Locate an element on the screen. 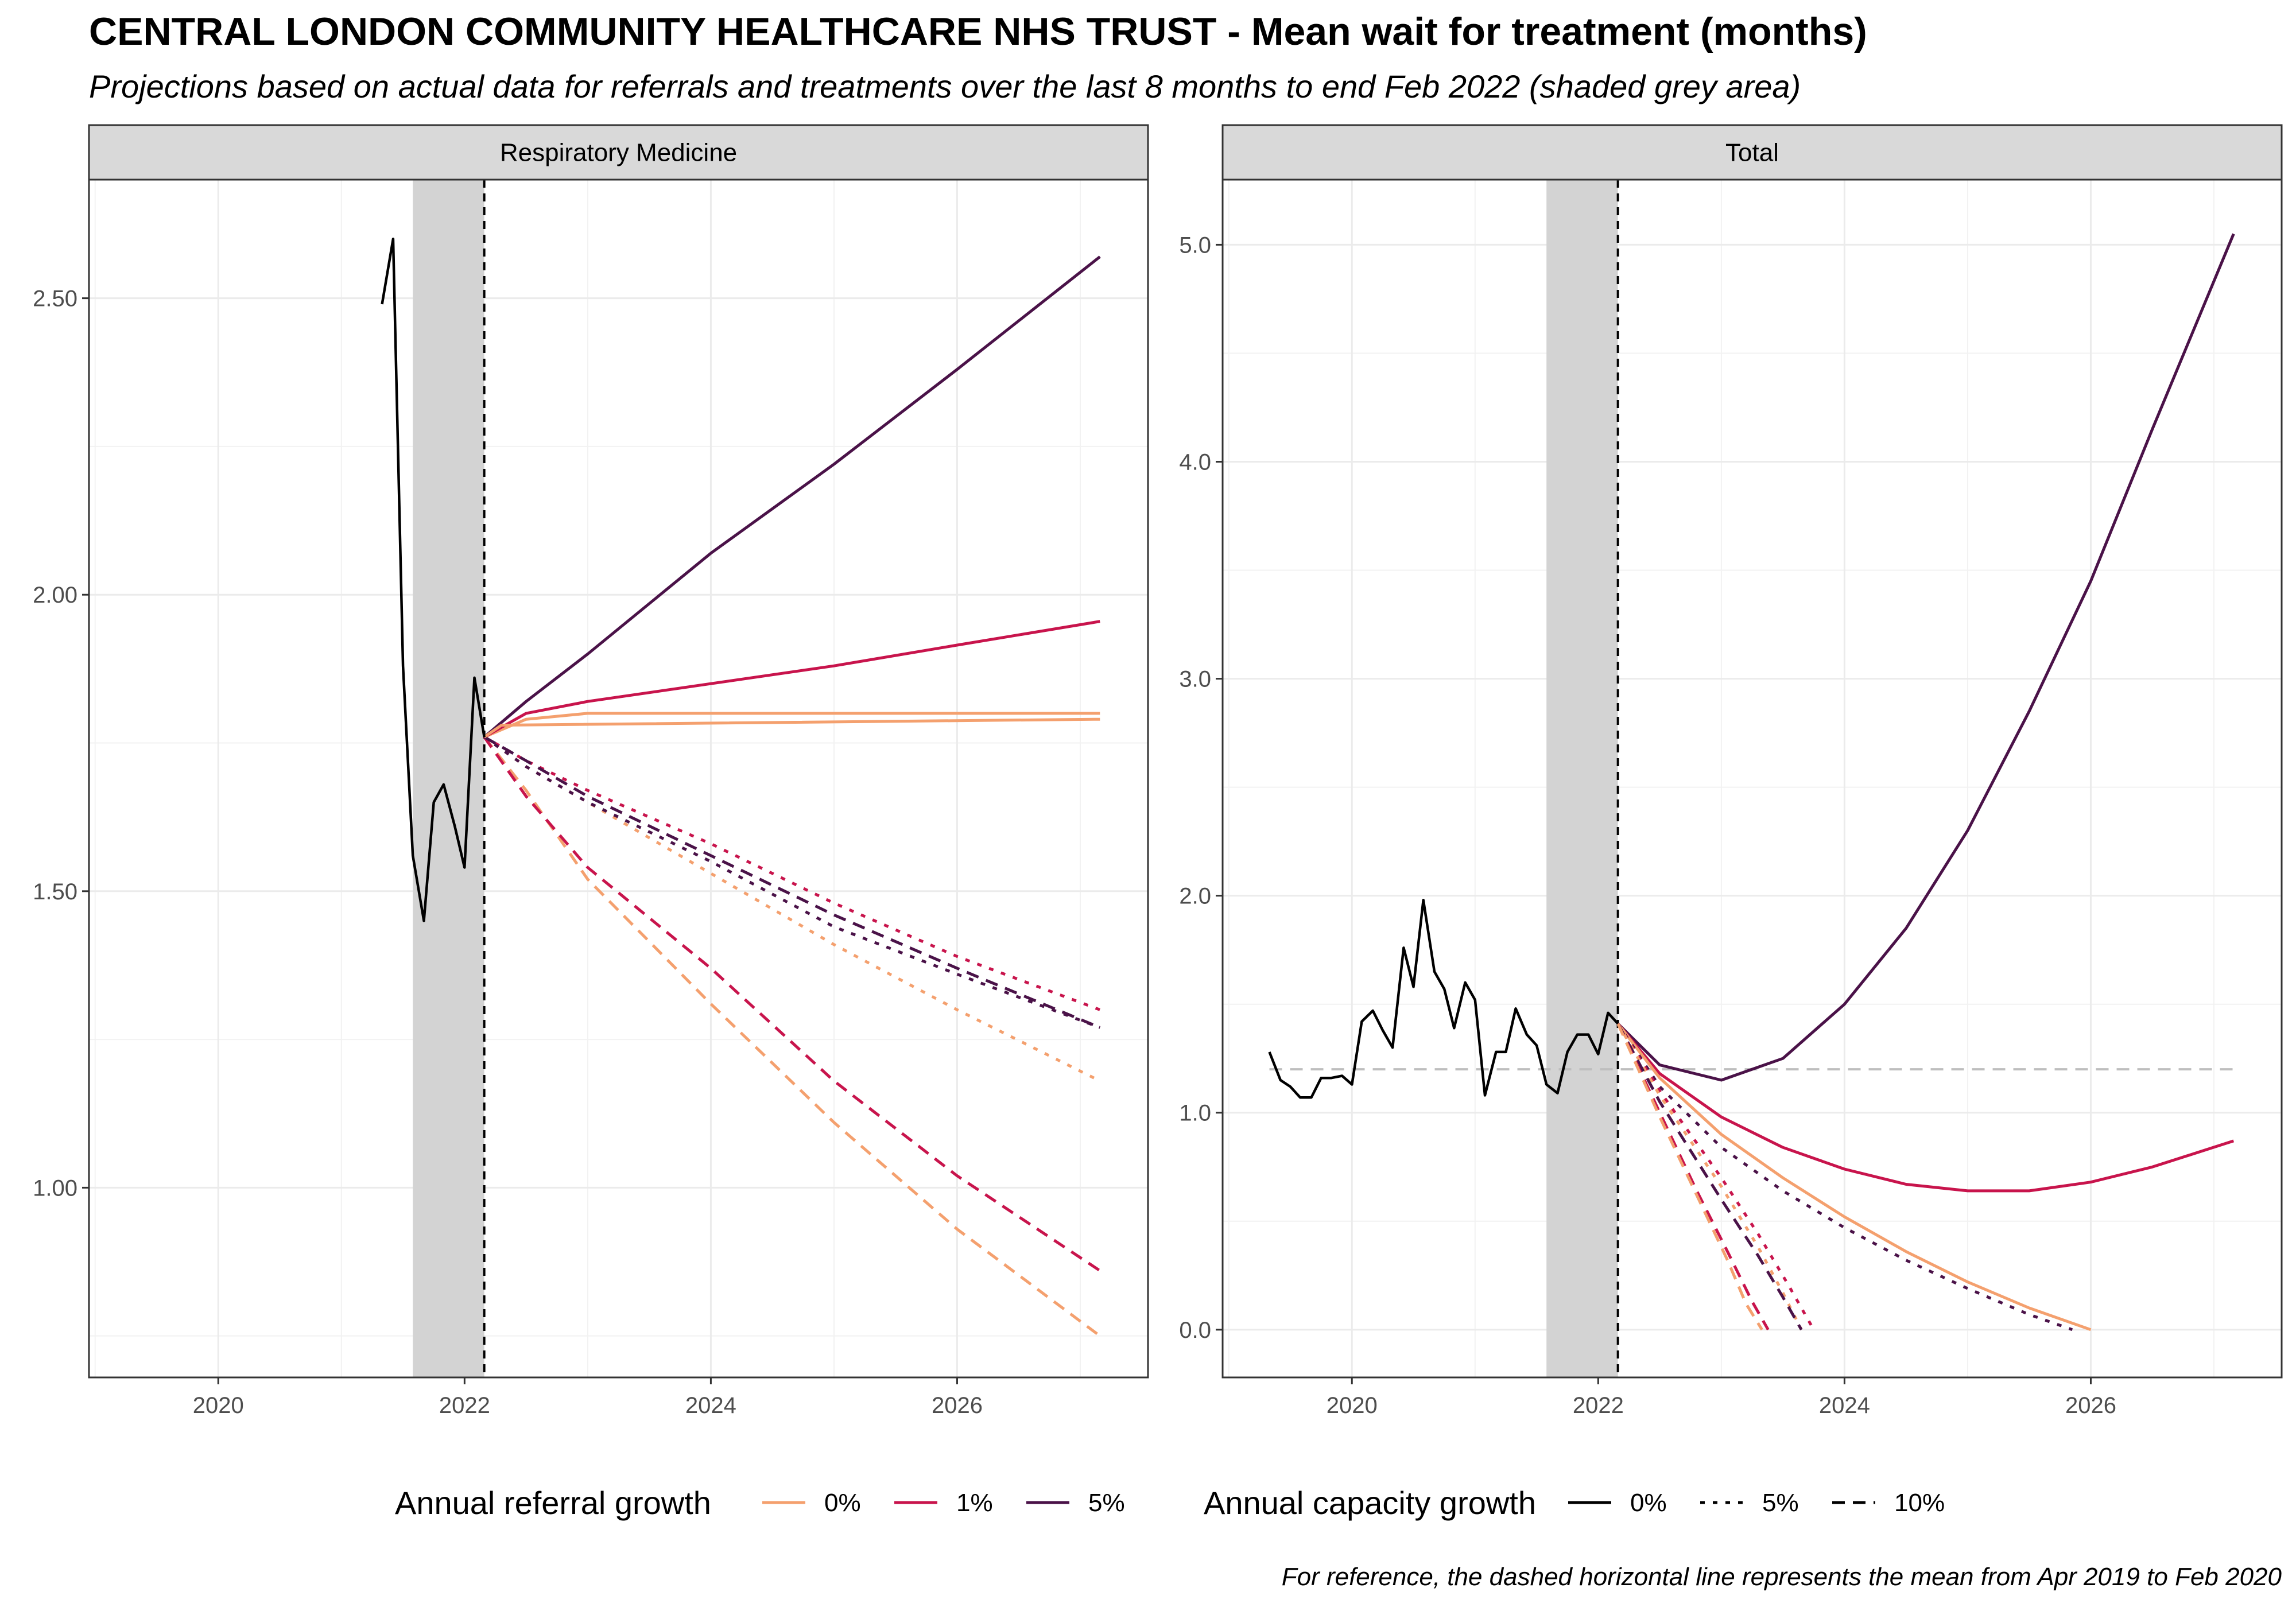  y-tick-label: 1.50 is located at coordinates (55, 892).